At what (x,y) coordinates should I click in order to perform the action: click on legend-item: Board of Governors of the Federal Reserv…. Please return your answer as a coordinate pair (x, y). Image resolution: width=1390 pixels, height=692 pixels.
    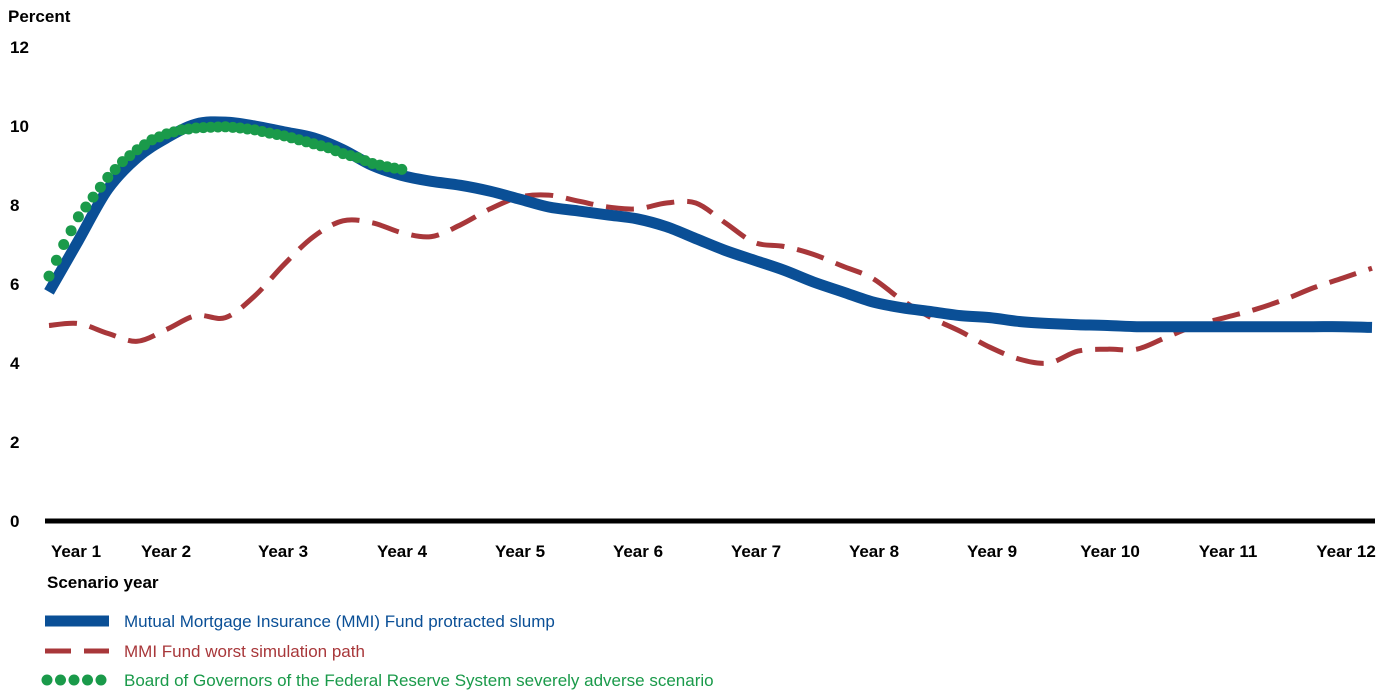
    Looking at the image, I should click on (378, 680).